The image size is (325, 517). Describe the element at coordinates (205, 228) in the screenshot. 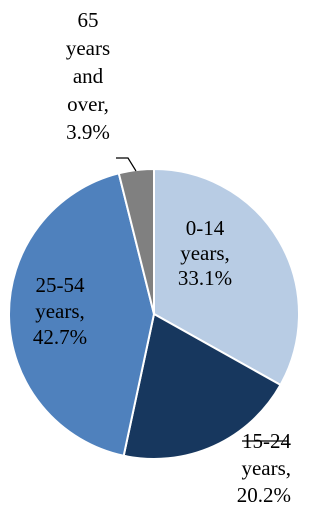

I see `slice-label-line: 0-14` at that location.